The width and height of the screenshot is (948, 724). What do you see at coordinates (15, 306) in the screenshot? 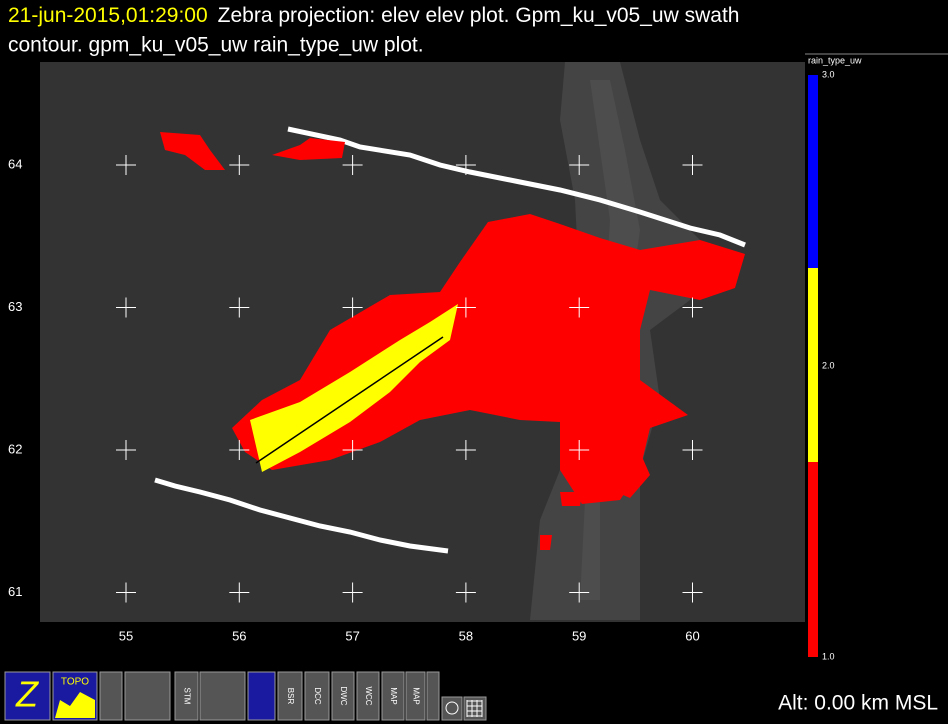
I see `y-label: 63` at bounding box center [15, 306].